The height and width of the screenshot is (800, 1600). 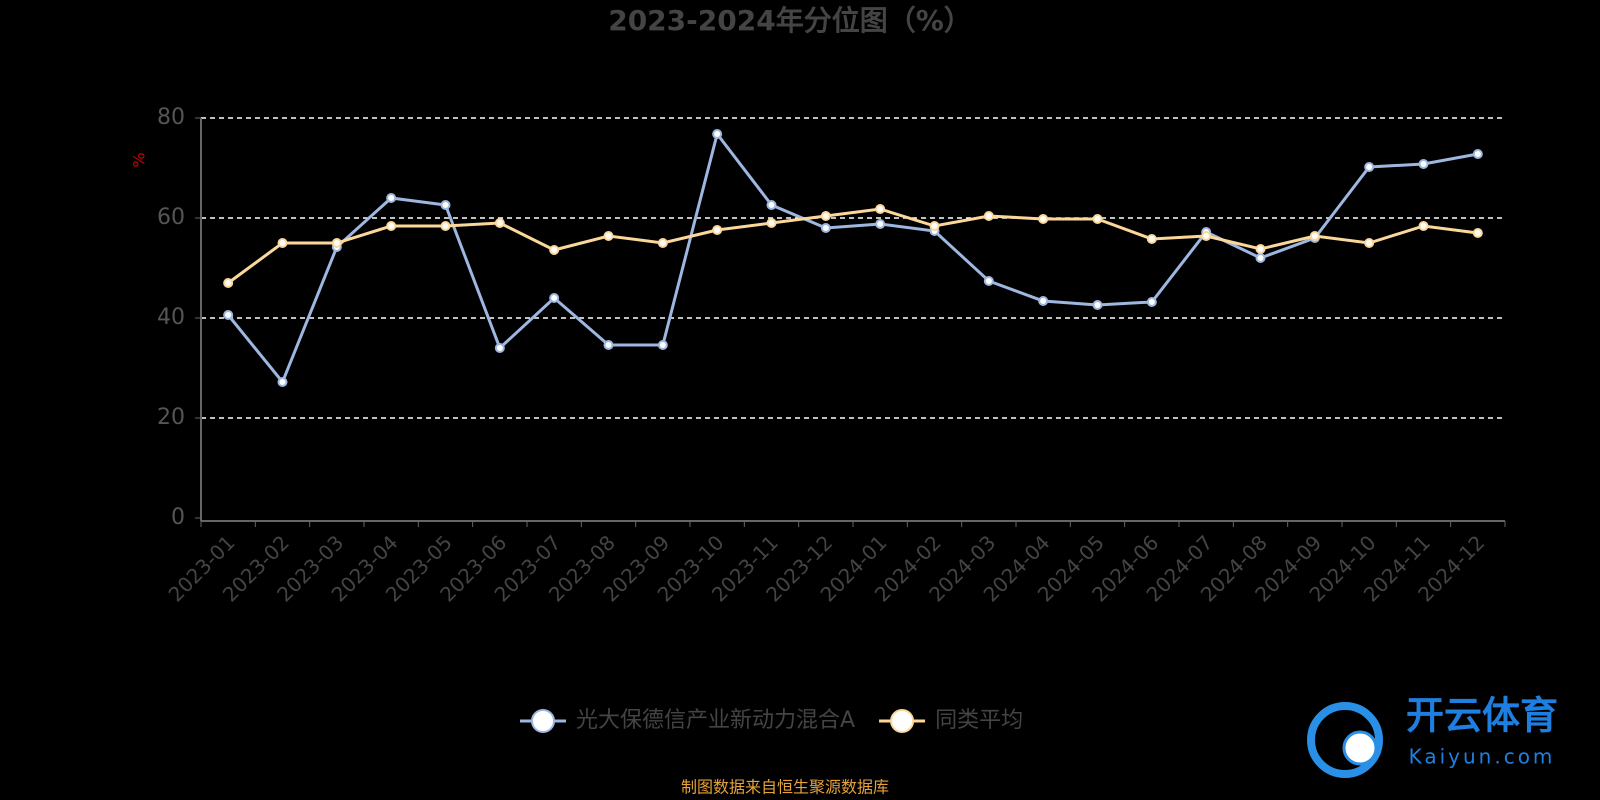 I want to click on y-tick-label: 60, so click(x=171, y=217).